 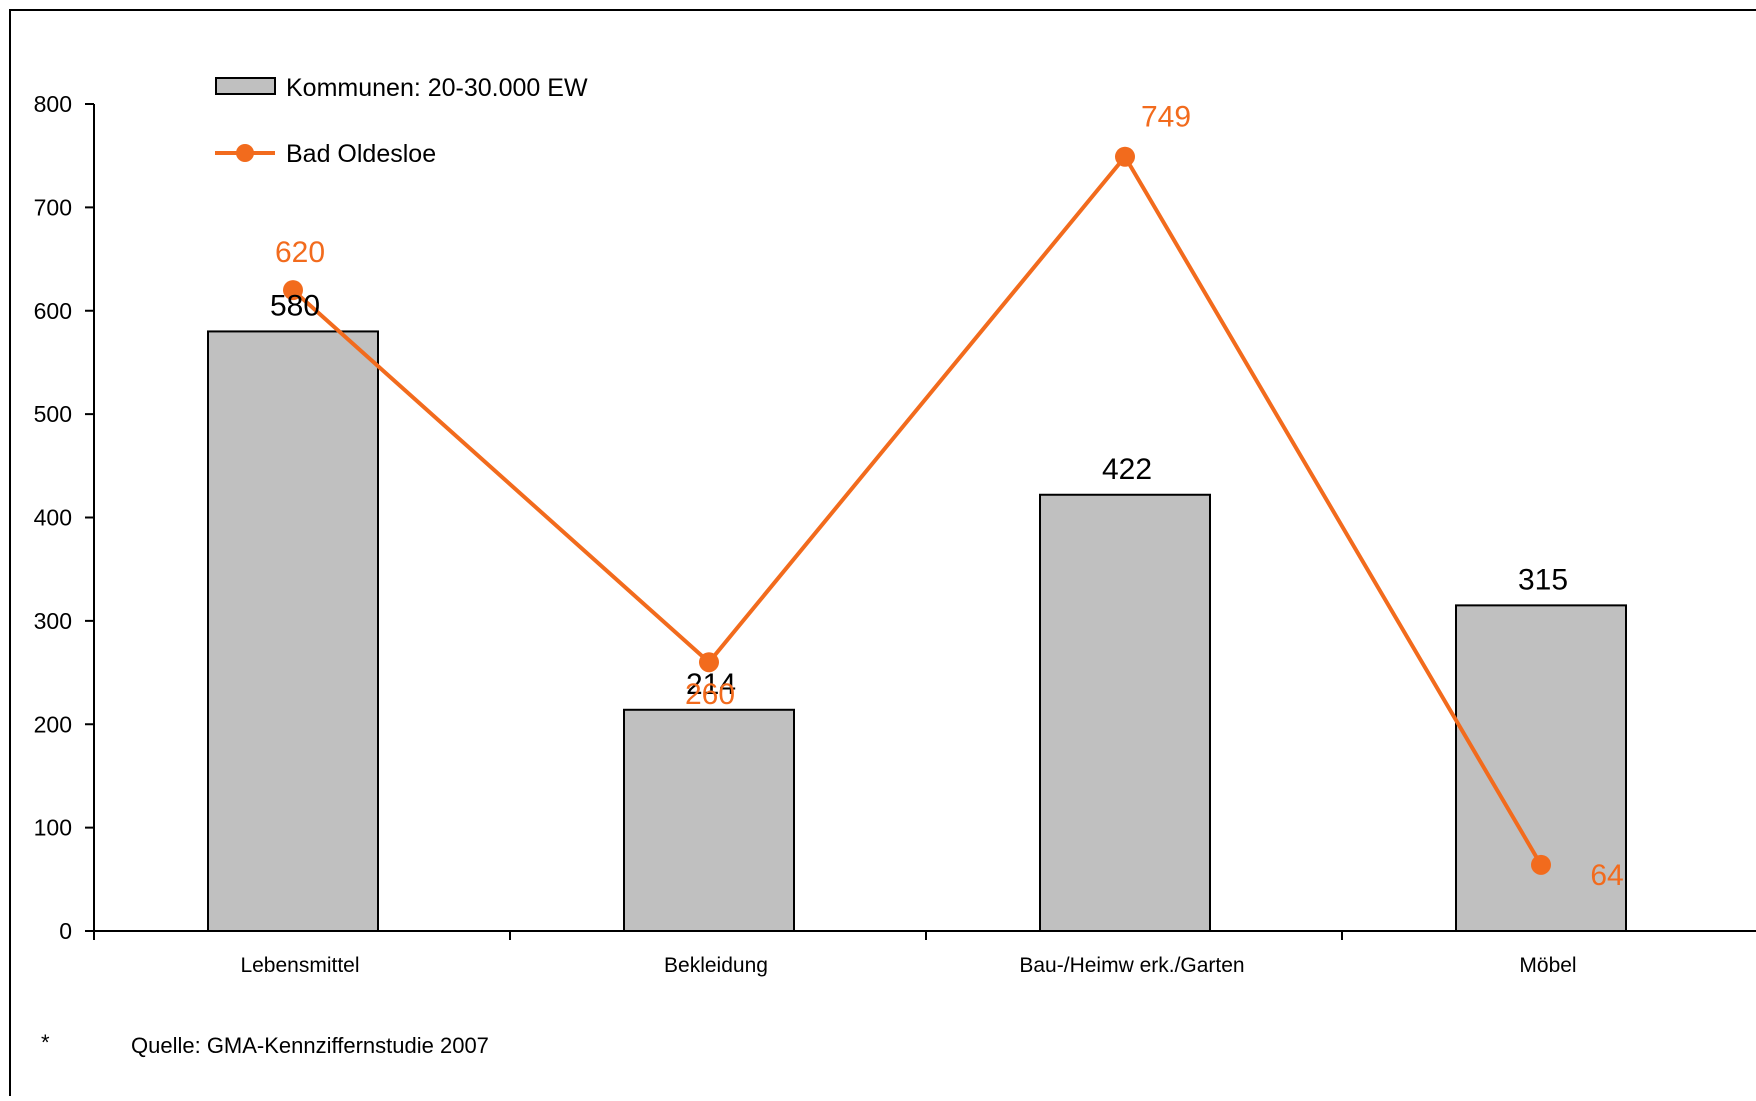 What do you see at coordinates (401, 121) in the screenshot?
I see `legend: Kommunen: 20-30.000 EW Bad Oldesloe` at bounding box center [401, 121].